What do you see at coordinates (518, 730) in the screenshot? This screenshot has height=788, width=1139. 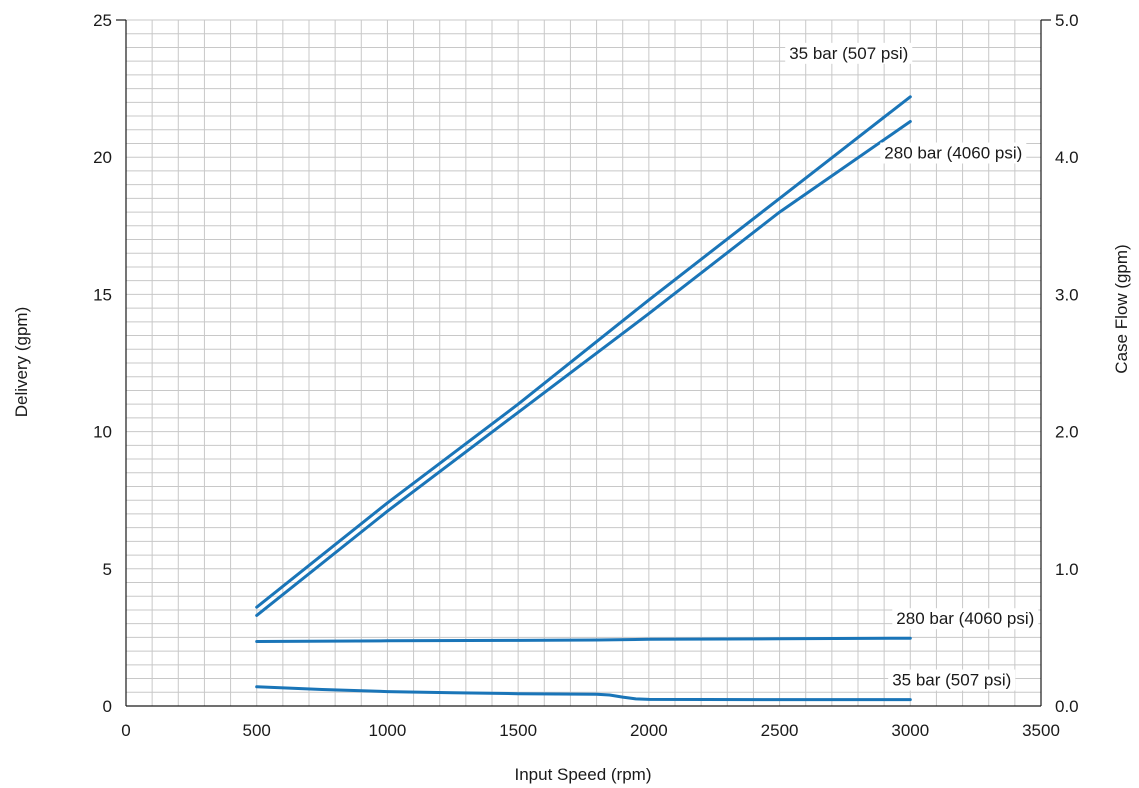 I see `x-tick-label: 1500` at bounding box center [518, 730].